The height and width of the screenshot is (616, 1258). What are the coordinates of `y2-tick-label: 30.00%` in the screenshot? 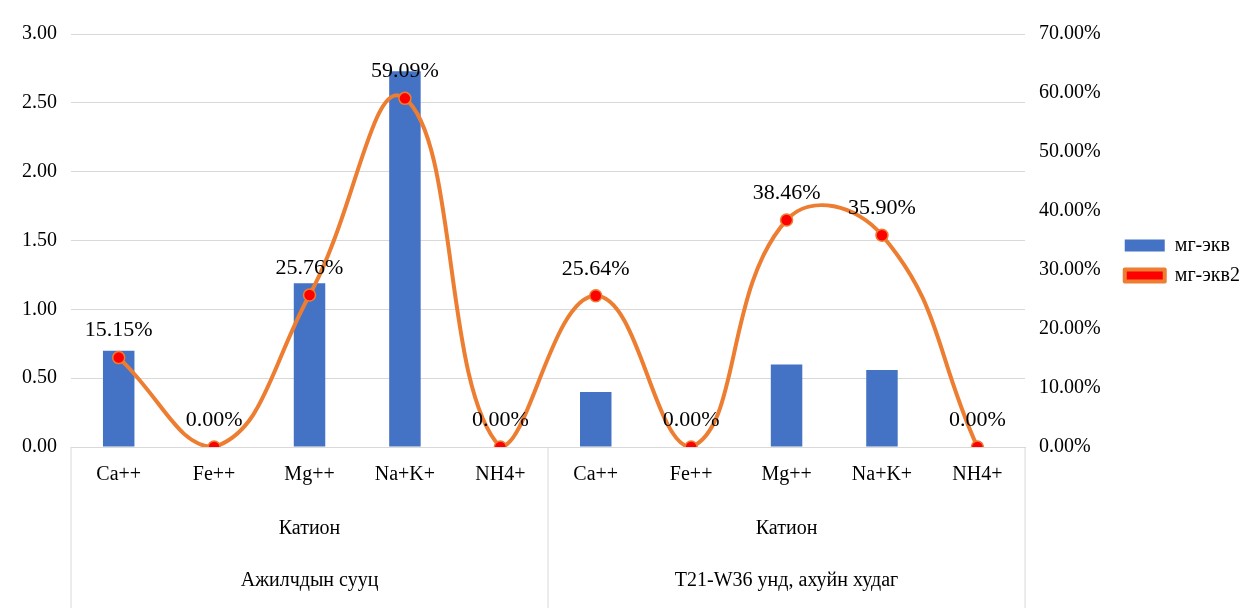 It's located at (1070, 268).